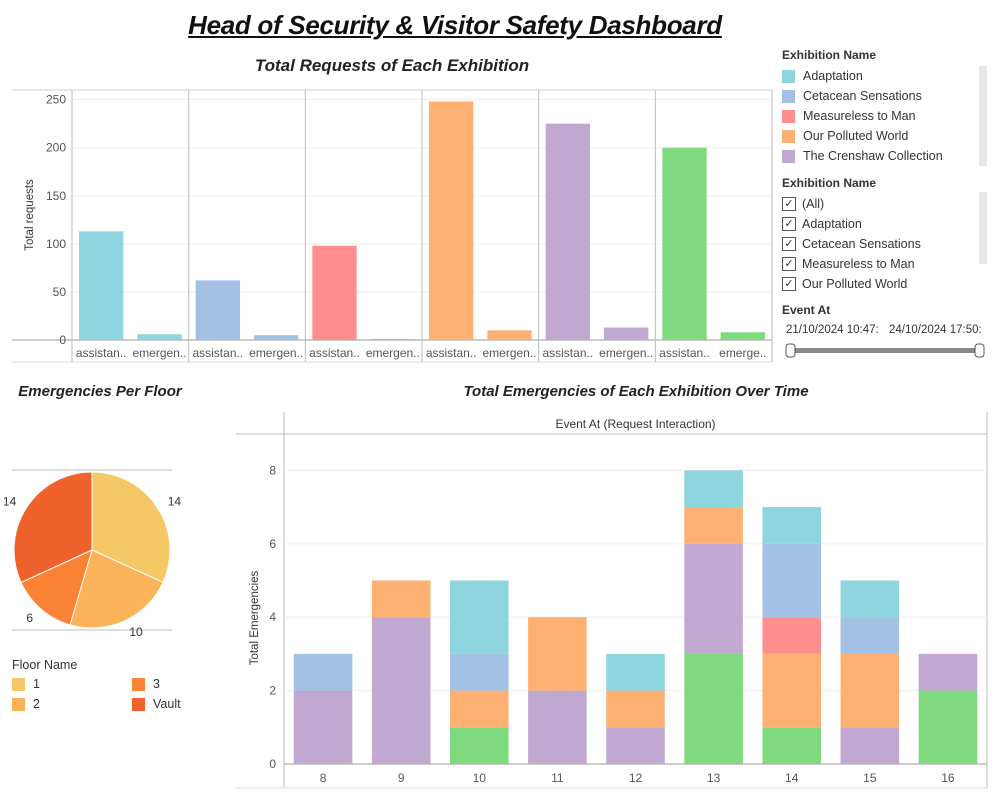 The height and width of the screenshot is (800, 1001). What do you see at coordinates (30, 215) in the screenshot?
I see `y-axis-label: Total requests` at bounding box center [30, 215].